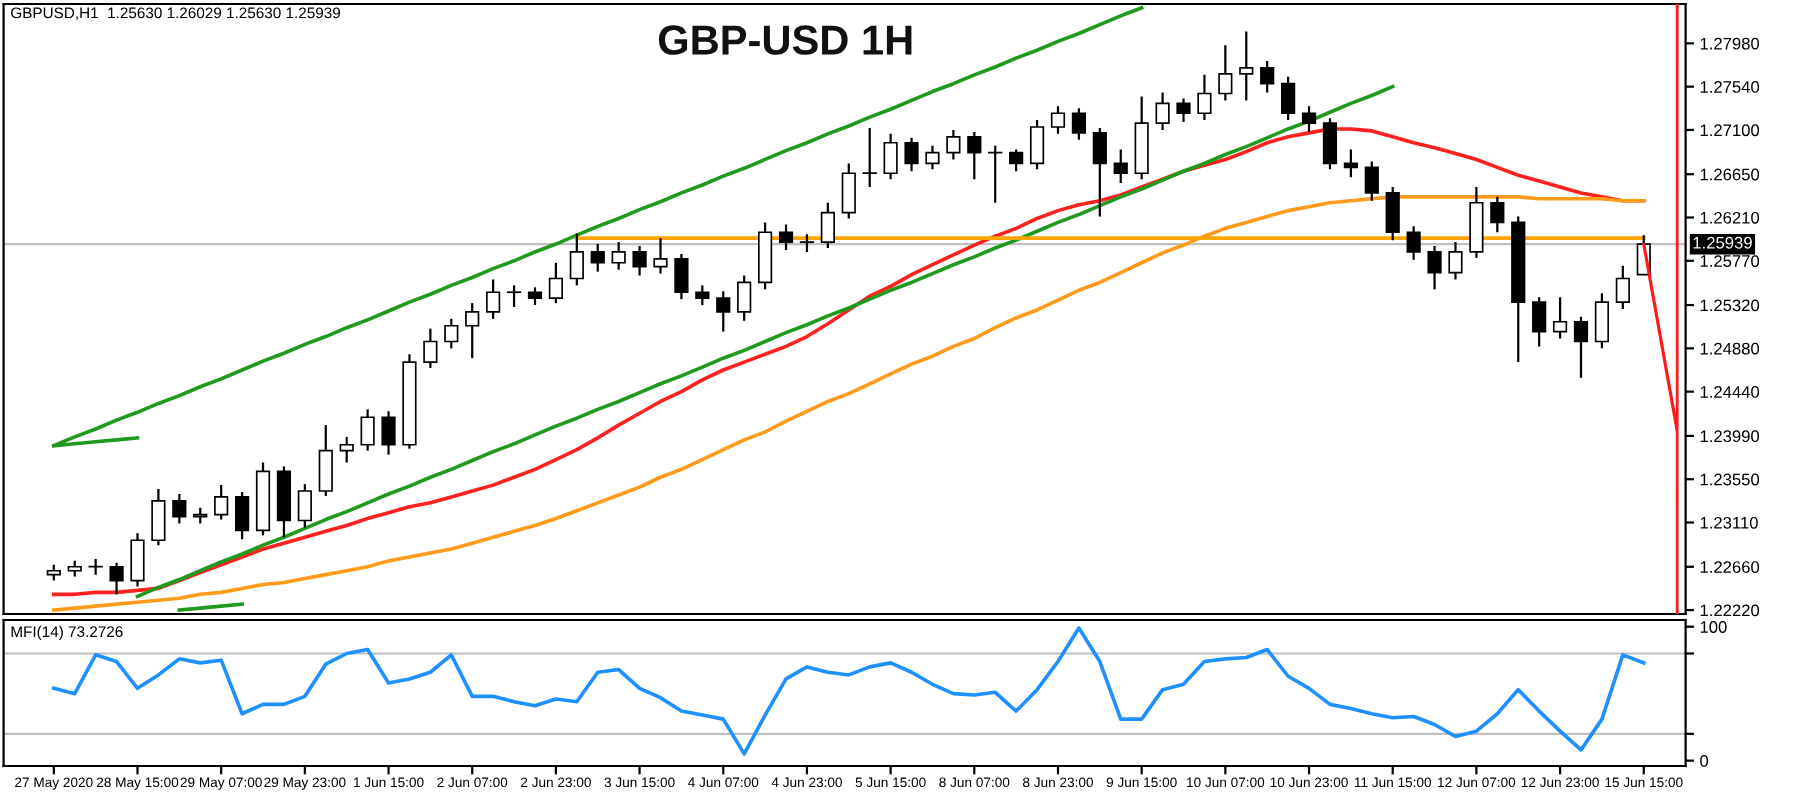 This screenshot has height=804, width=1800. I want to click on y-tick-label: 1.24440, so click(1730, 392).